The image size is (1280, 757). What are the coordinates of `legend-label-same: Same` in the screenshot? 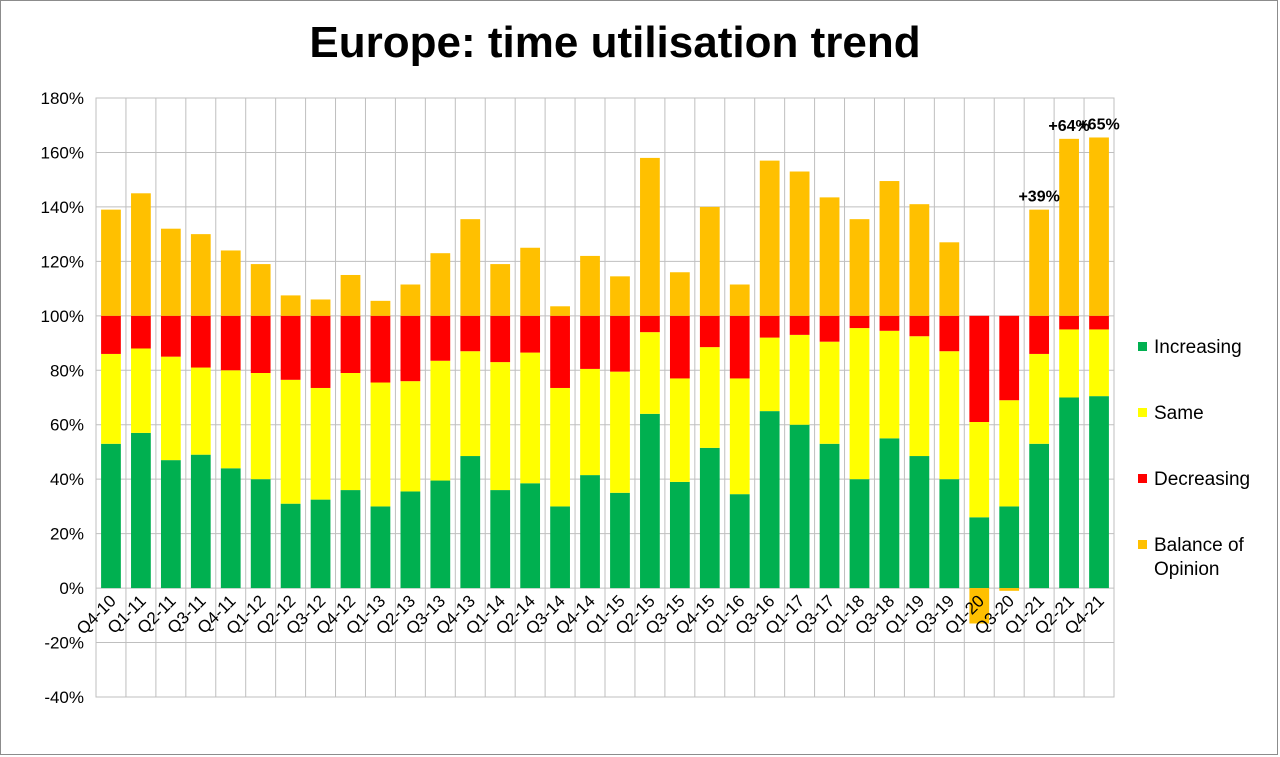 It's located at (1179, 413).